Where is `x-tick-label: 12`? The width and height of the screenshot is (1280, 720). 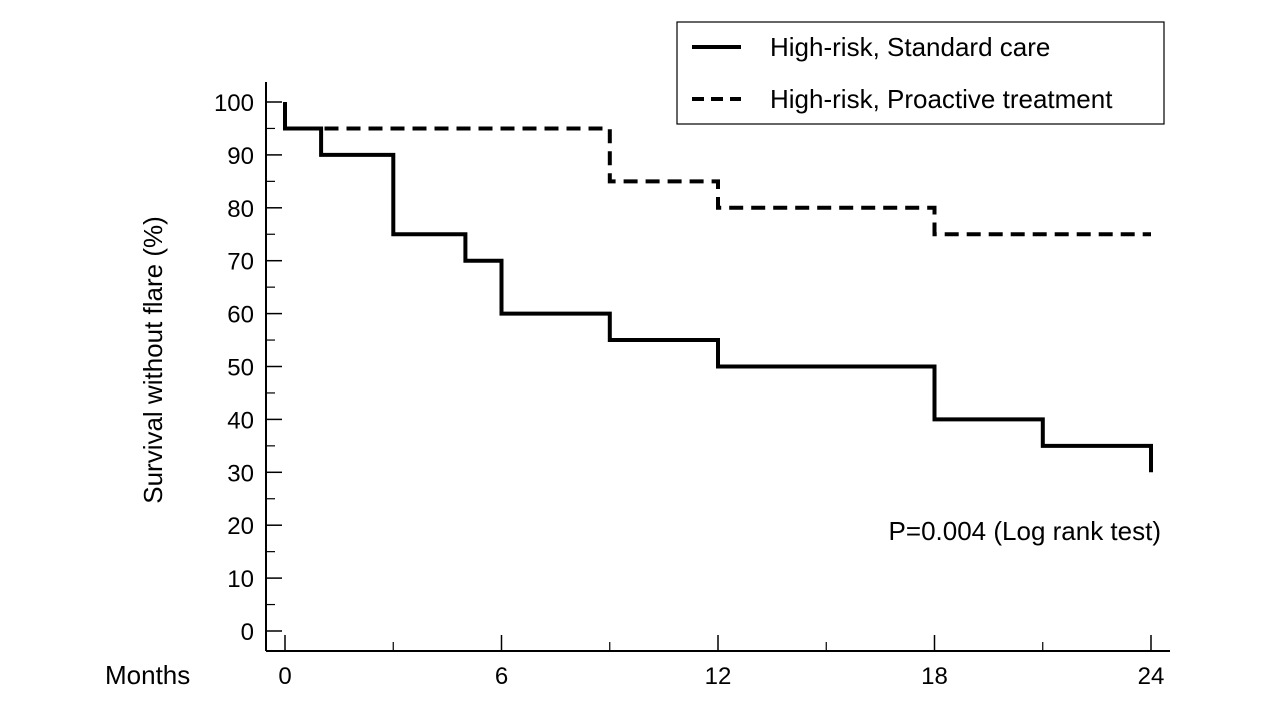 x-tick-label: 12 is located at coordinates (718, 676).